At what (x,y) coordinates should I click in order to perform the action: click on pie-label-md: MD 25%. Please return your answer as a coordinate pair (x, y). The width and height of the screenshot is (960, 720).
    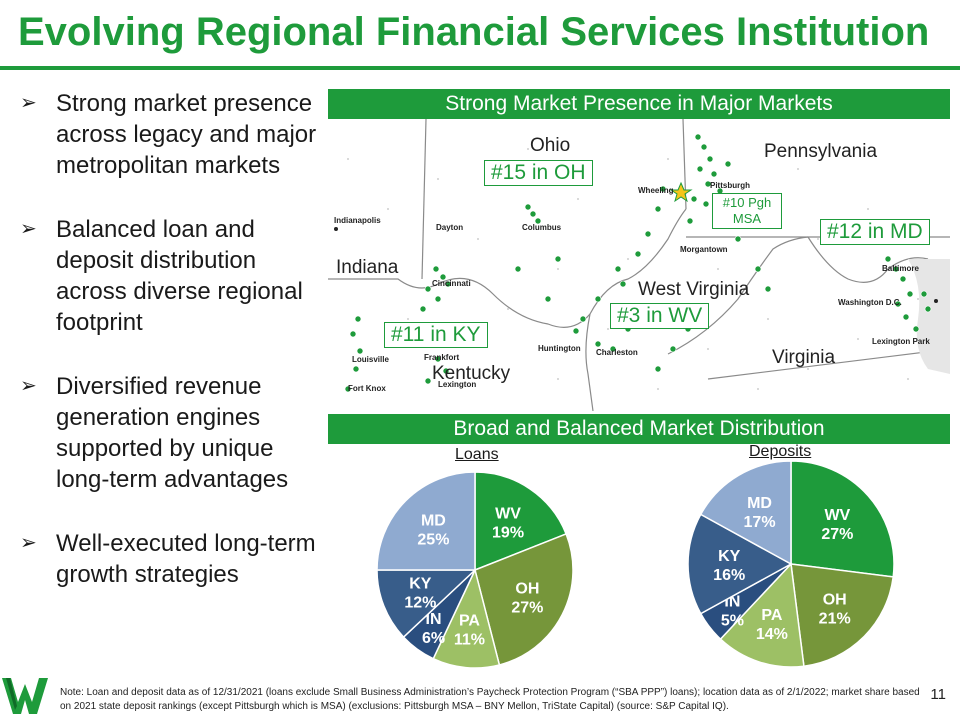
    Looking at the image, I should click on (433, 530).